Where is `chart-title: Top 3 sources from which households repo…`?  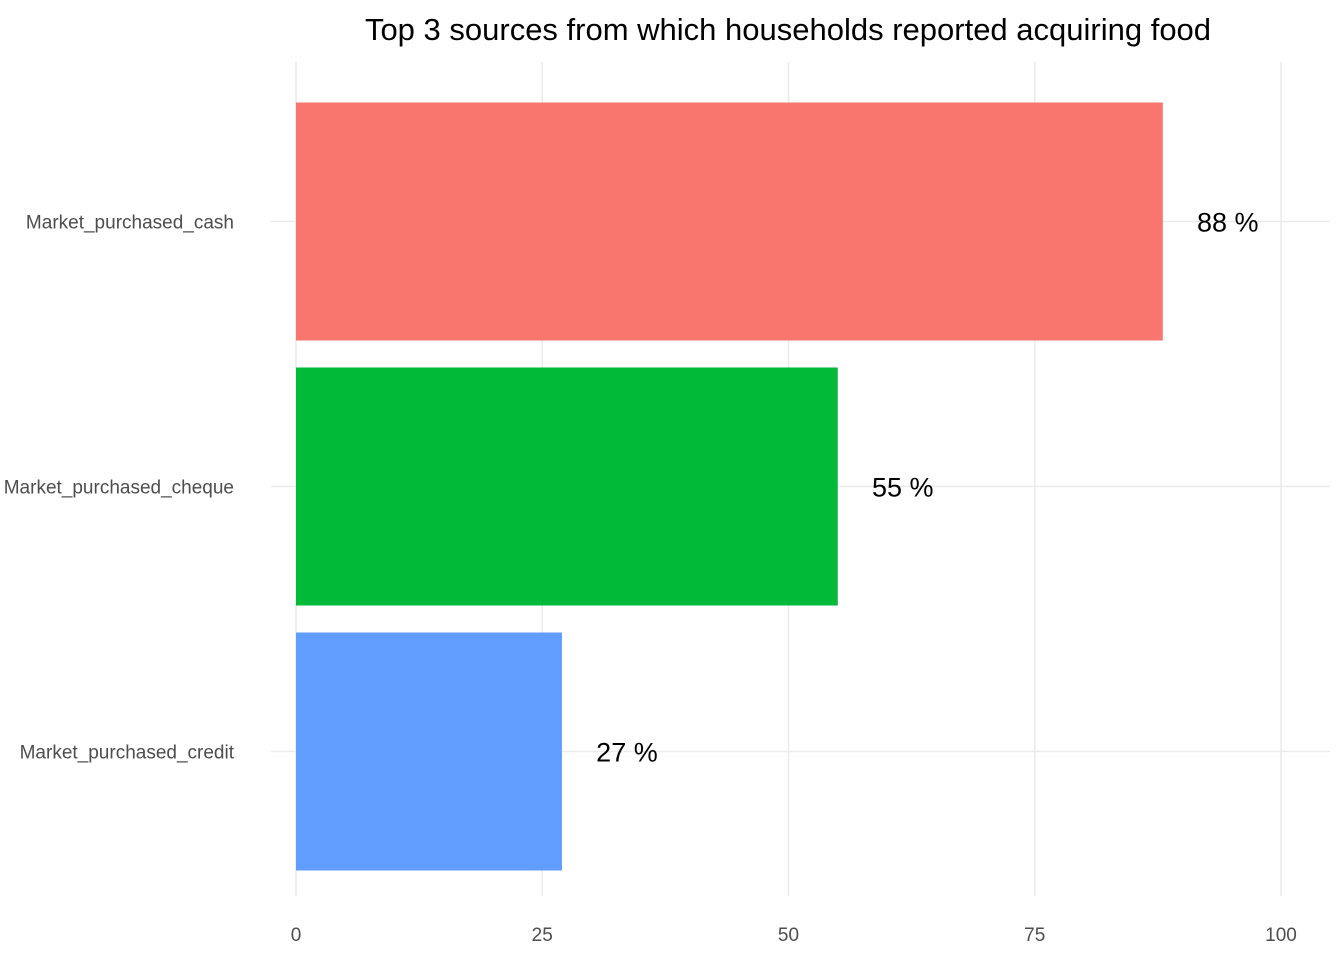 chart-title: Top 3 sources from which households repo… is located at coordinates (788, 29).